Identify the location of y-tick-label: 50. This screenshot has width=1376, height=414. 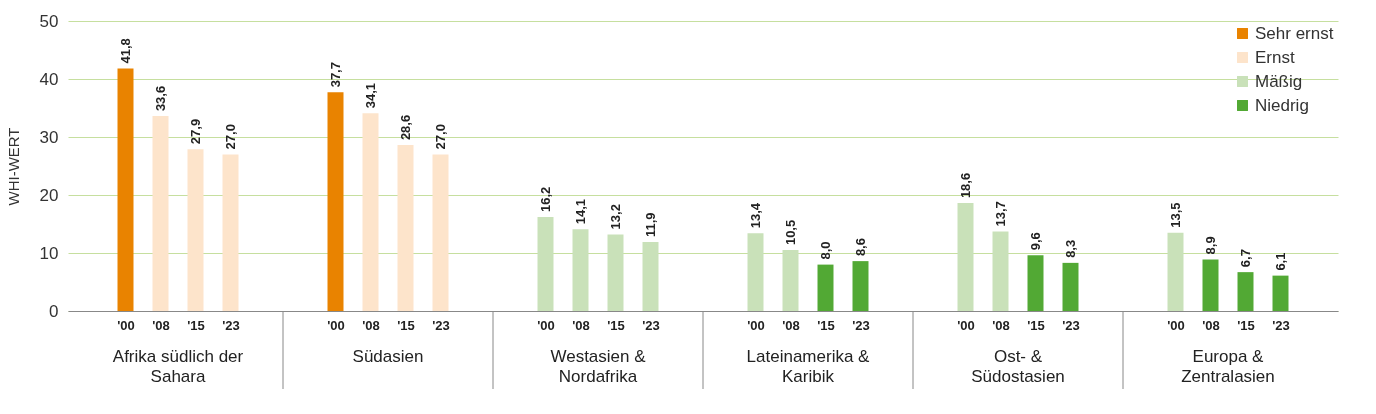
(49, 21).